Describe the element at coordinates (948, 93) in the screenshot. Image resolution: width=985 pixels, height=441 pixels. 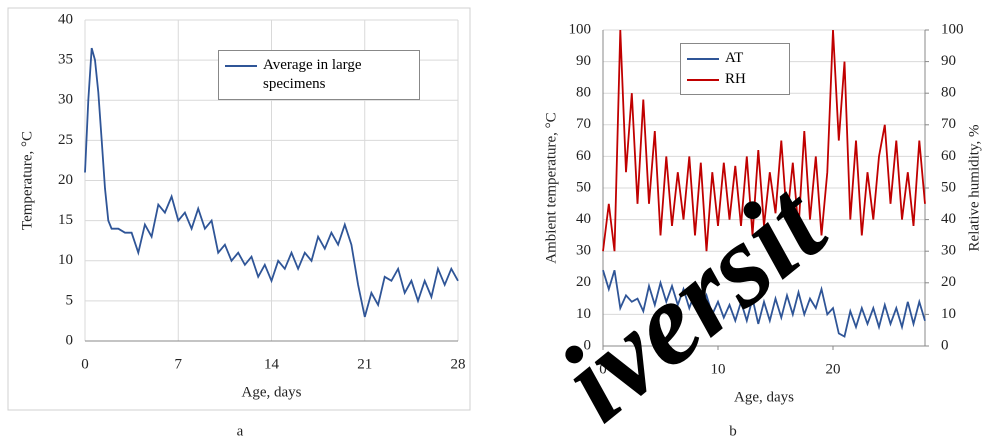
I see `y2-tick-label: 80` at that location.